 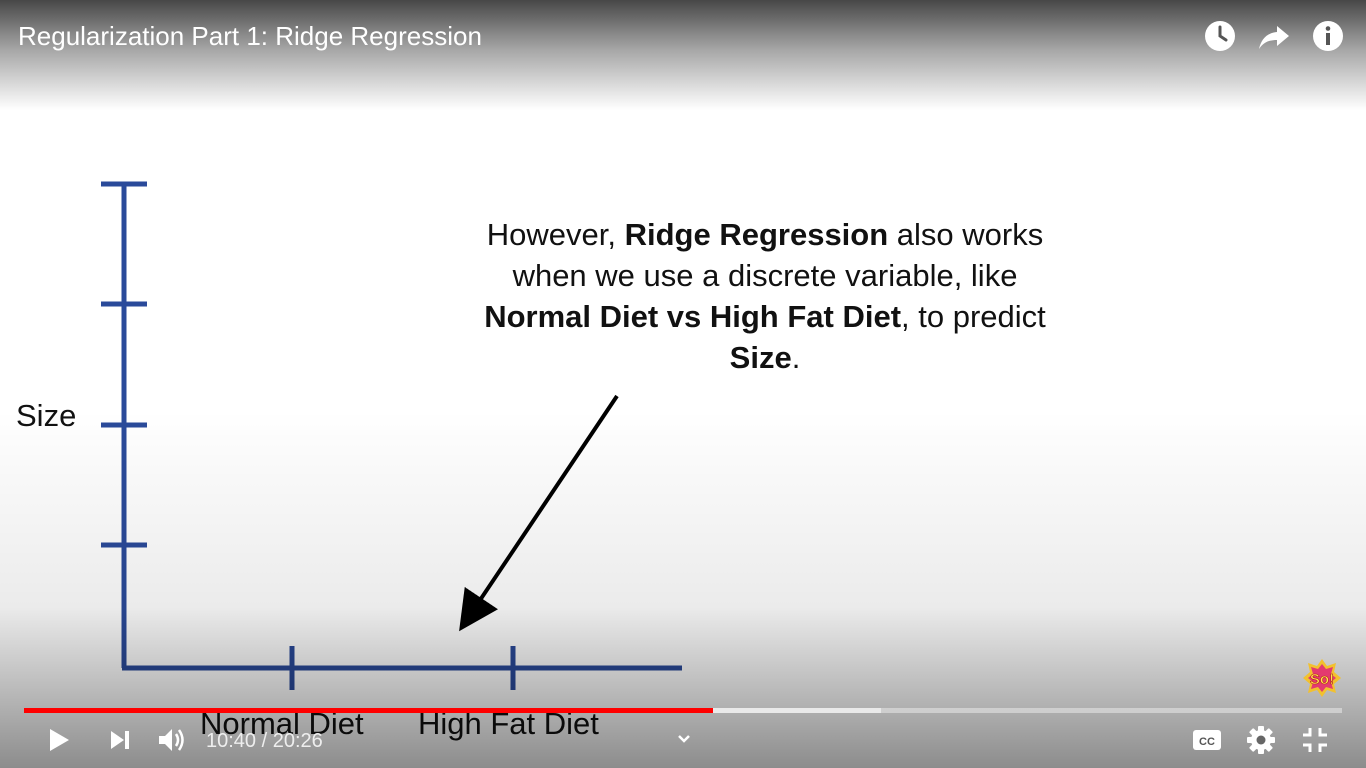 I want to click on callout-arrow, so click(x=539, y=513).